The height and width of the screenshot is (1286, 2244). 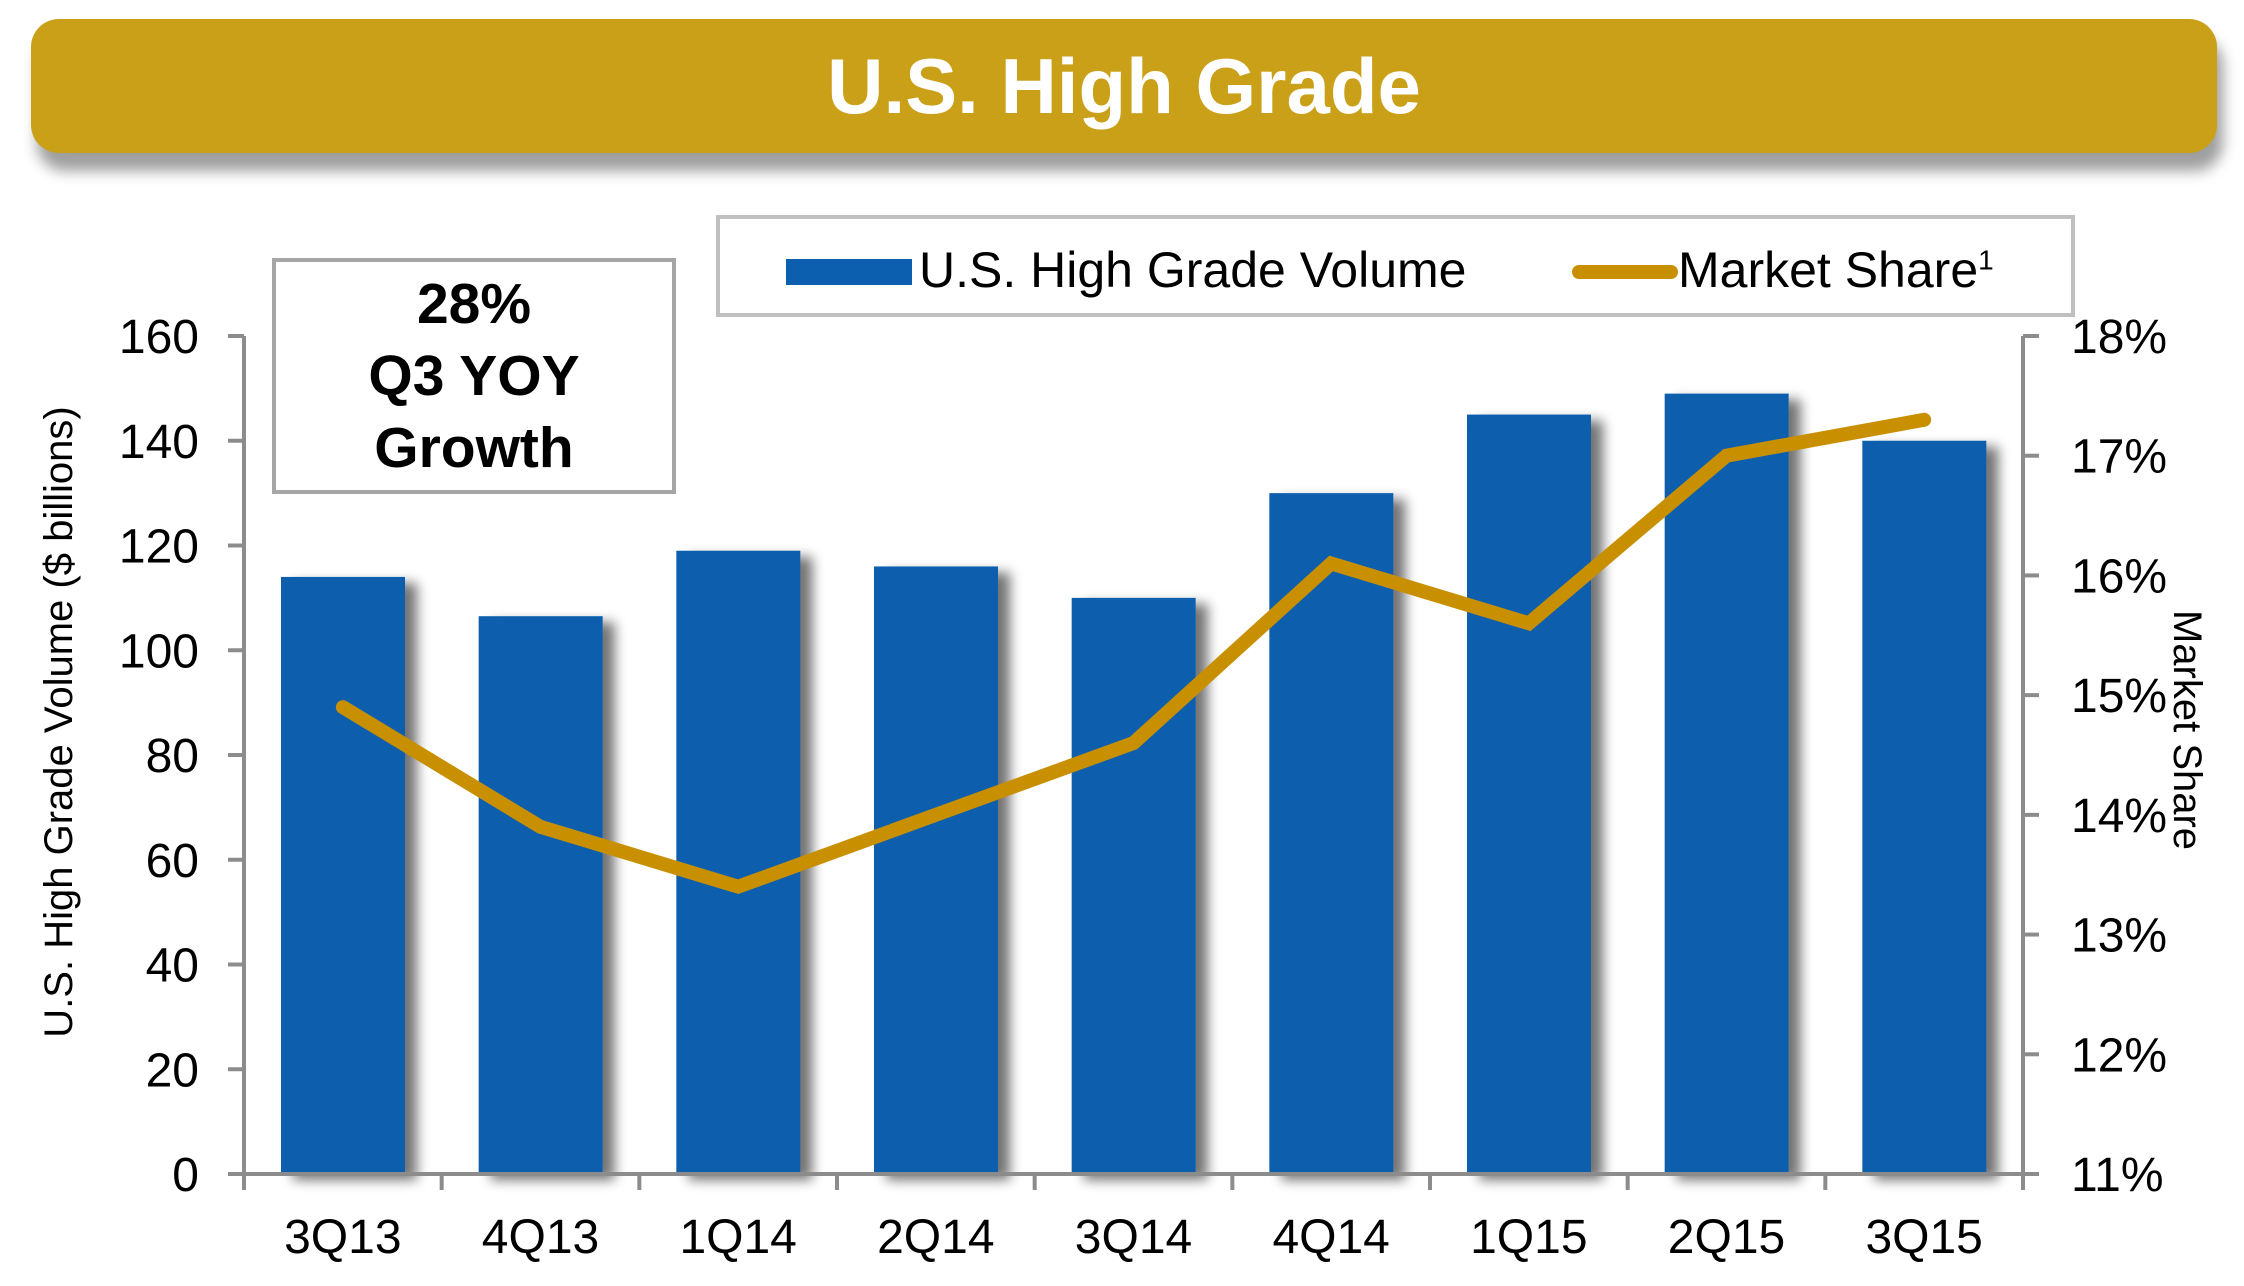 What do you see at coordinates (1529, 794) in the screenshot?
I see `bar-1q15` at bounding box center [1529, 794].